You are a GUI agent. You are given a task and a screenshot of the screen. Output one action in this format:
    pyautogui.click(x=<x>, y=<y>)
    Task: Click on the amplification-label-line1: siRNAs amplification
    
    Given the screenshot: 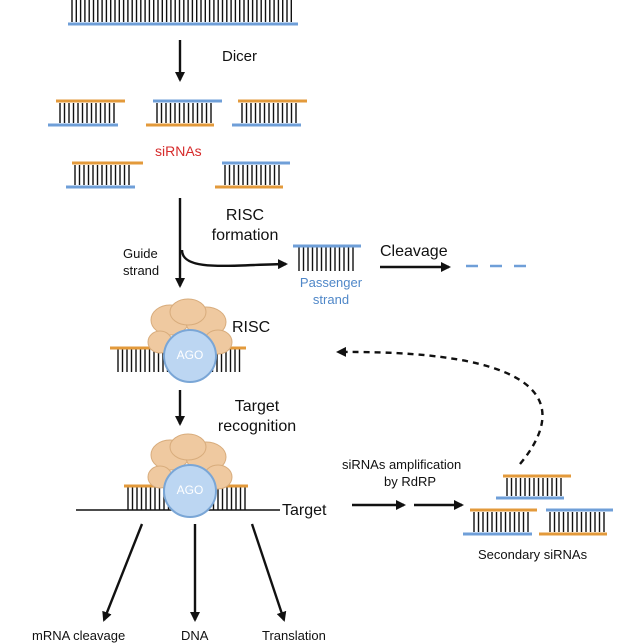 What is the action you would take?
    pyautogui.click(x=402, y=464)
    